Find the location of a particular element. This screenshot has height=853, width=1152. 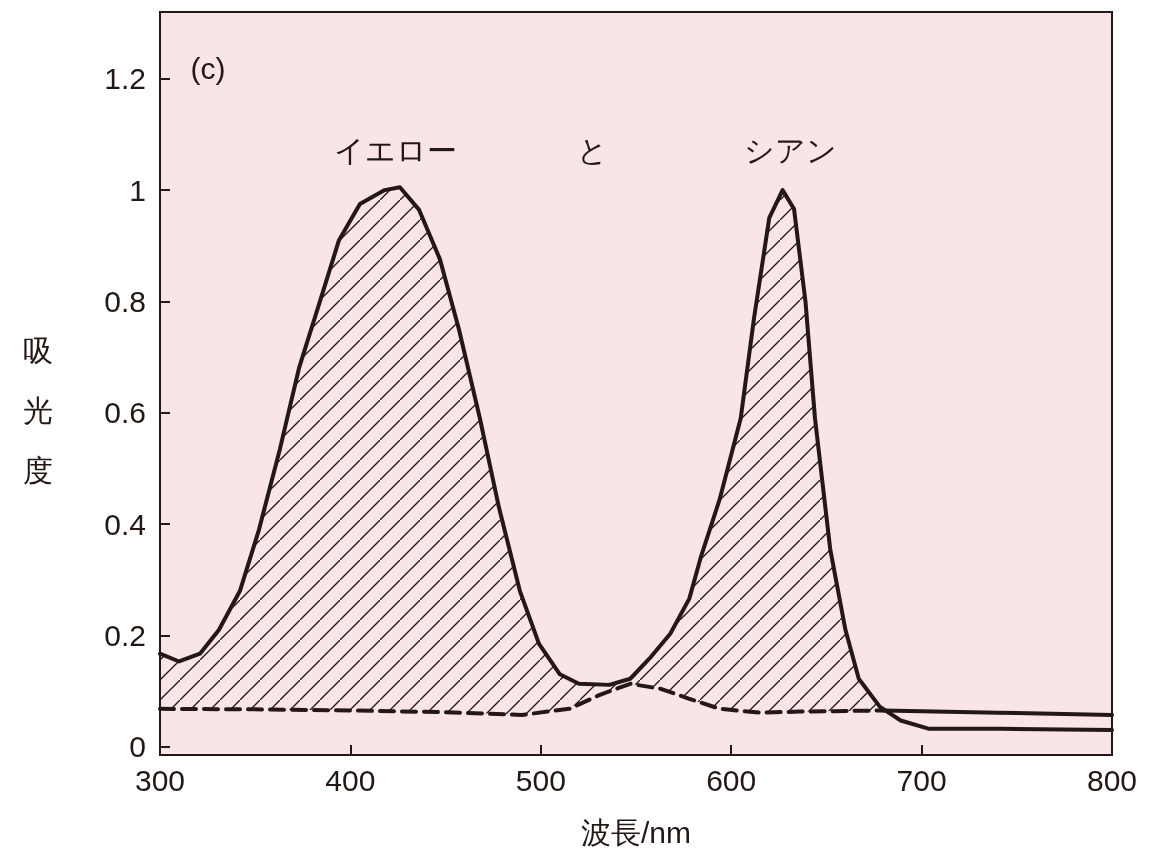

y-tick-label: 0.8 is located at coordinates (125, 301).